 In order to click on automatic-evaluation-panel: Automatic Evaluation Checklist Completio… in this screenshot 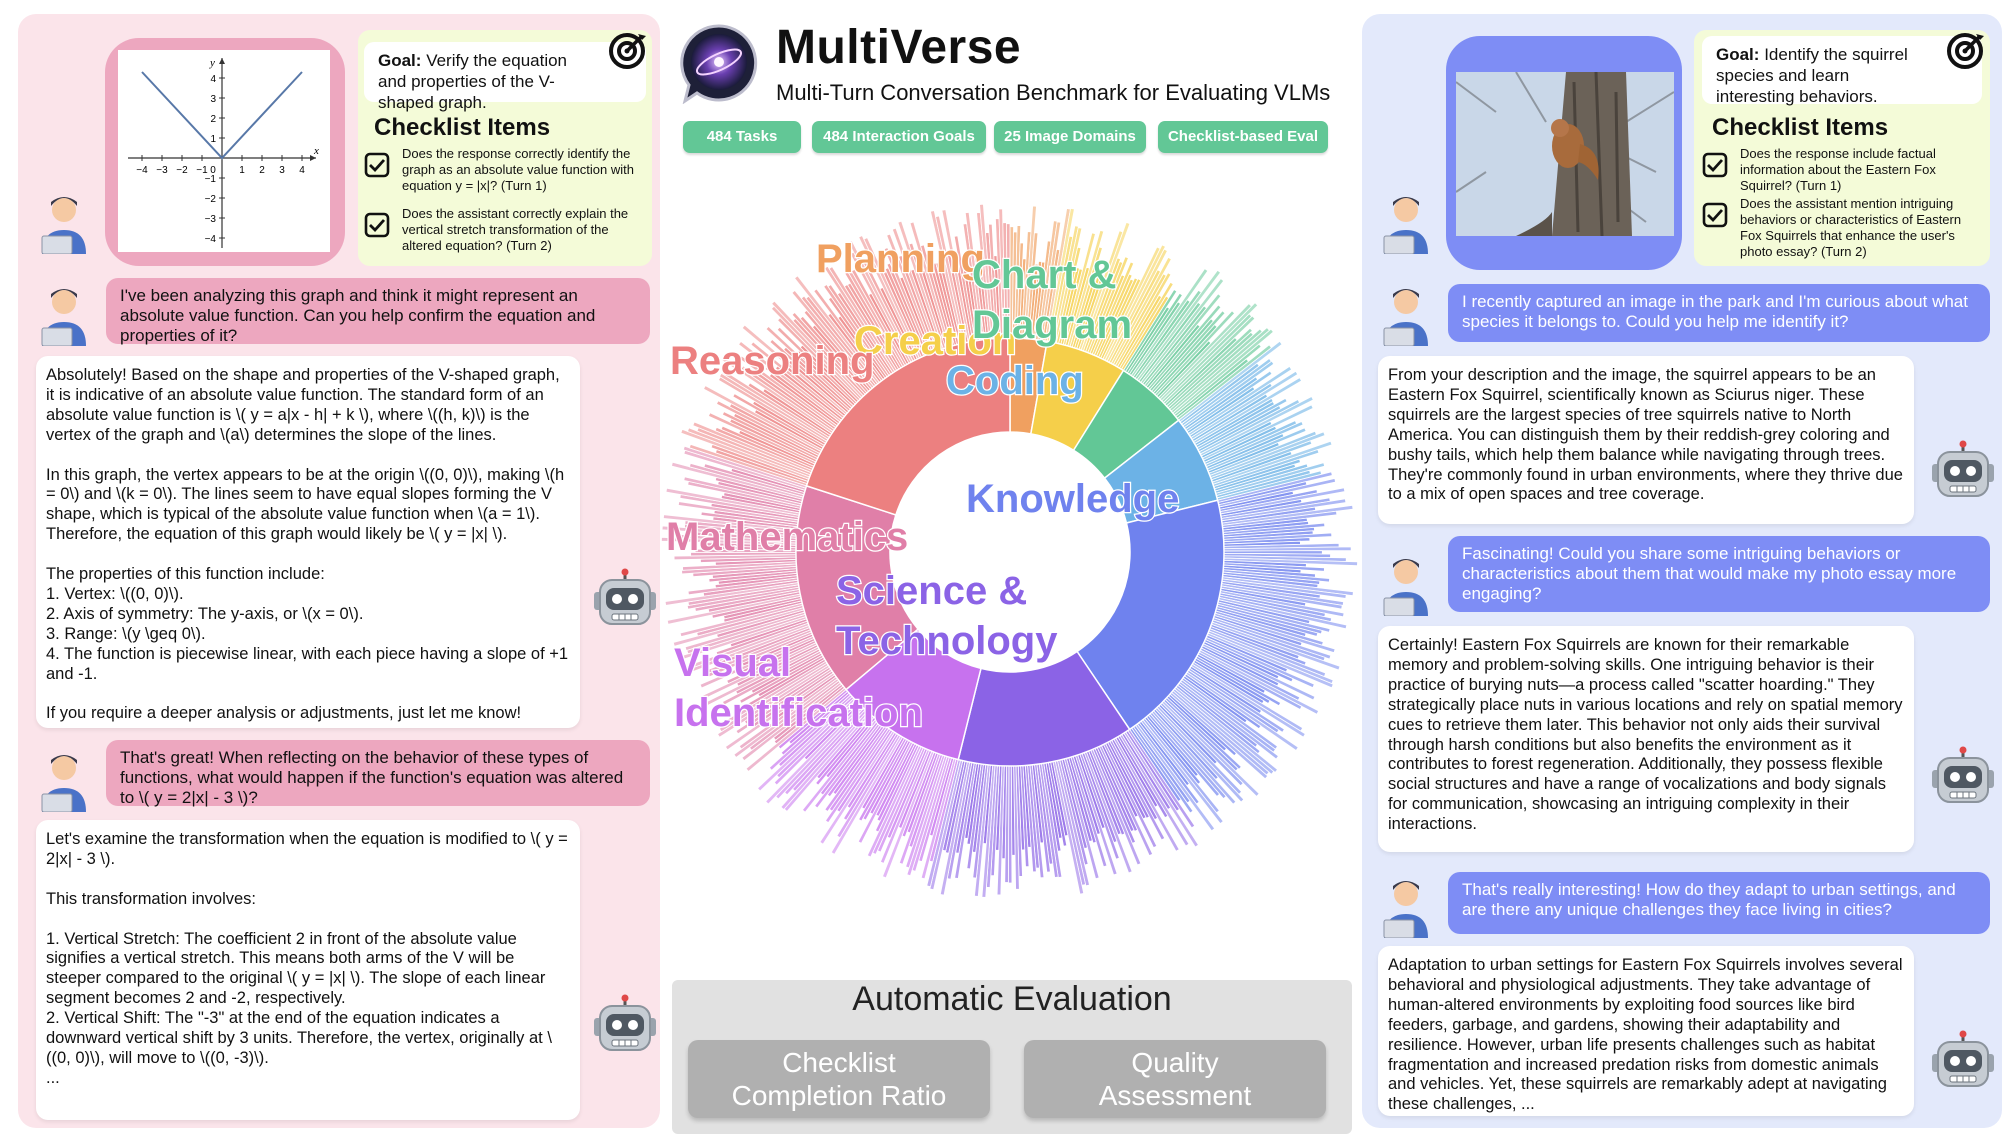, I will do `click(1012, 1057)`.